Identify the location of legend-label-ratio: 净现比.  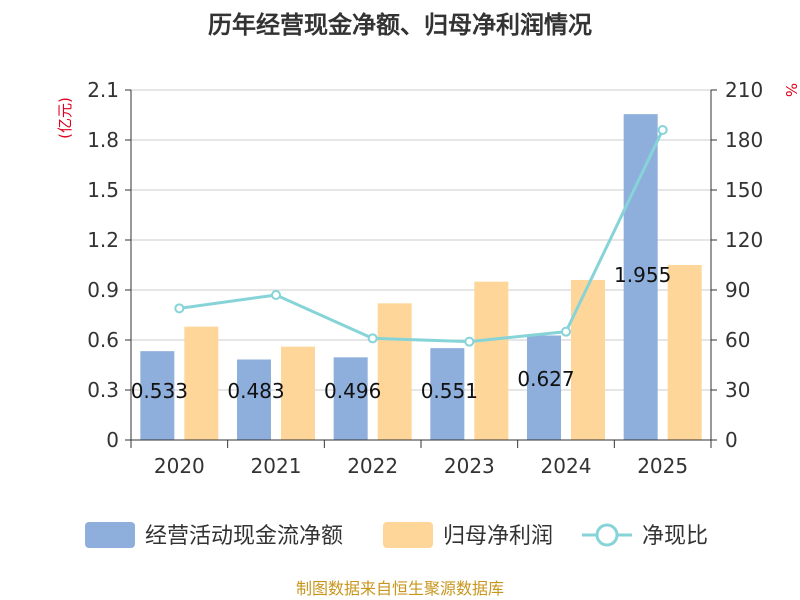
(675, 536).